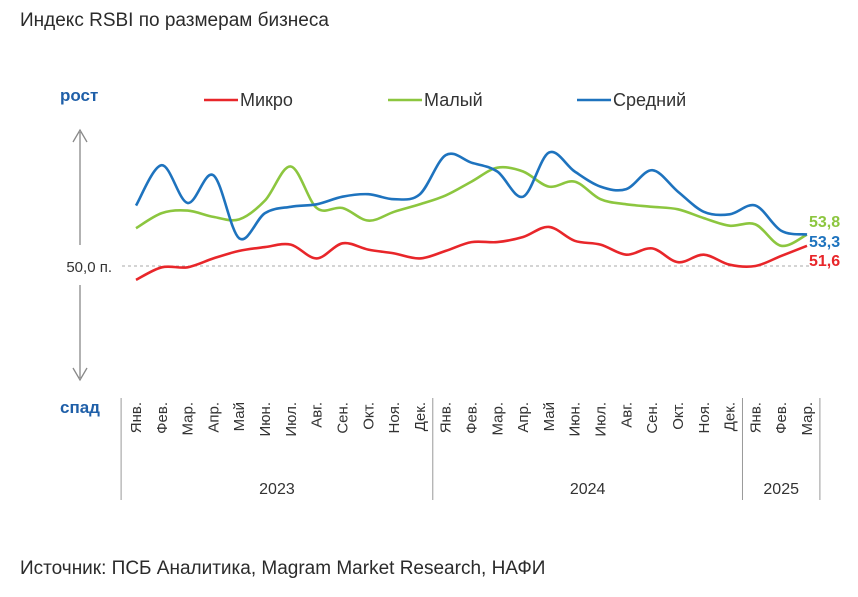 The height and width of the screenshot is (597, 858). Describe the element at coordinates (453, 100) in the screenshot. I see `legend-label-2: Малый` at that location.